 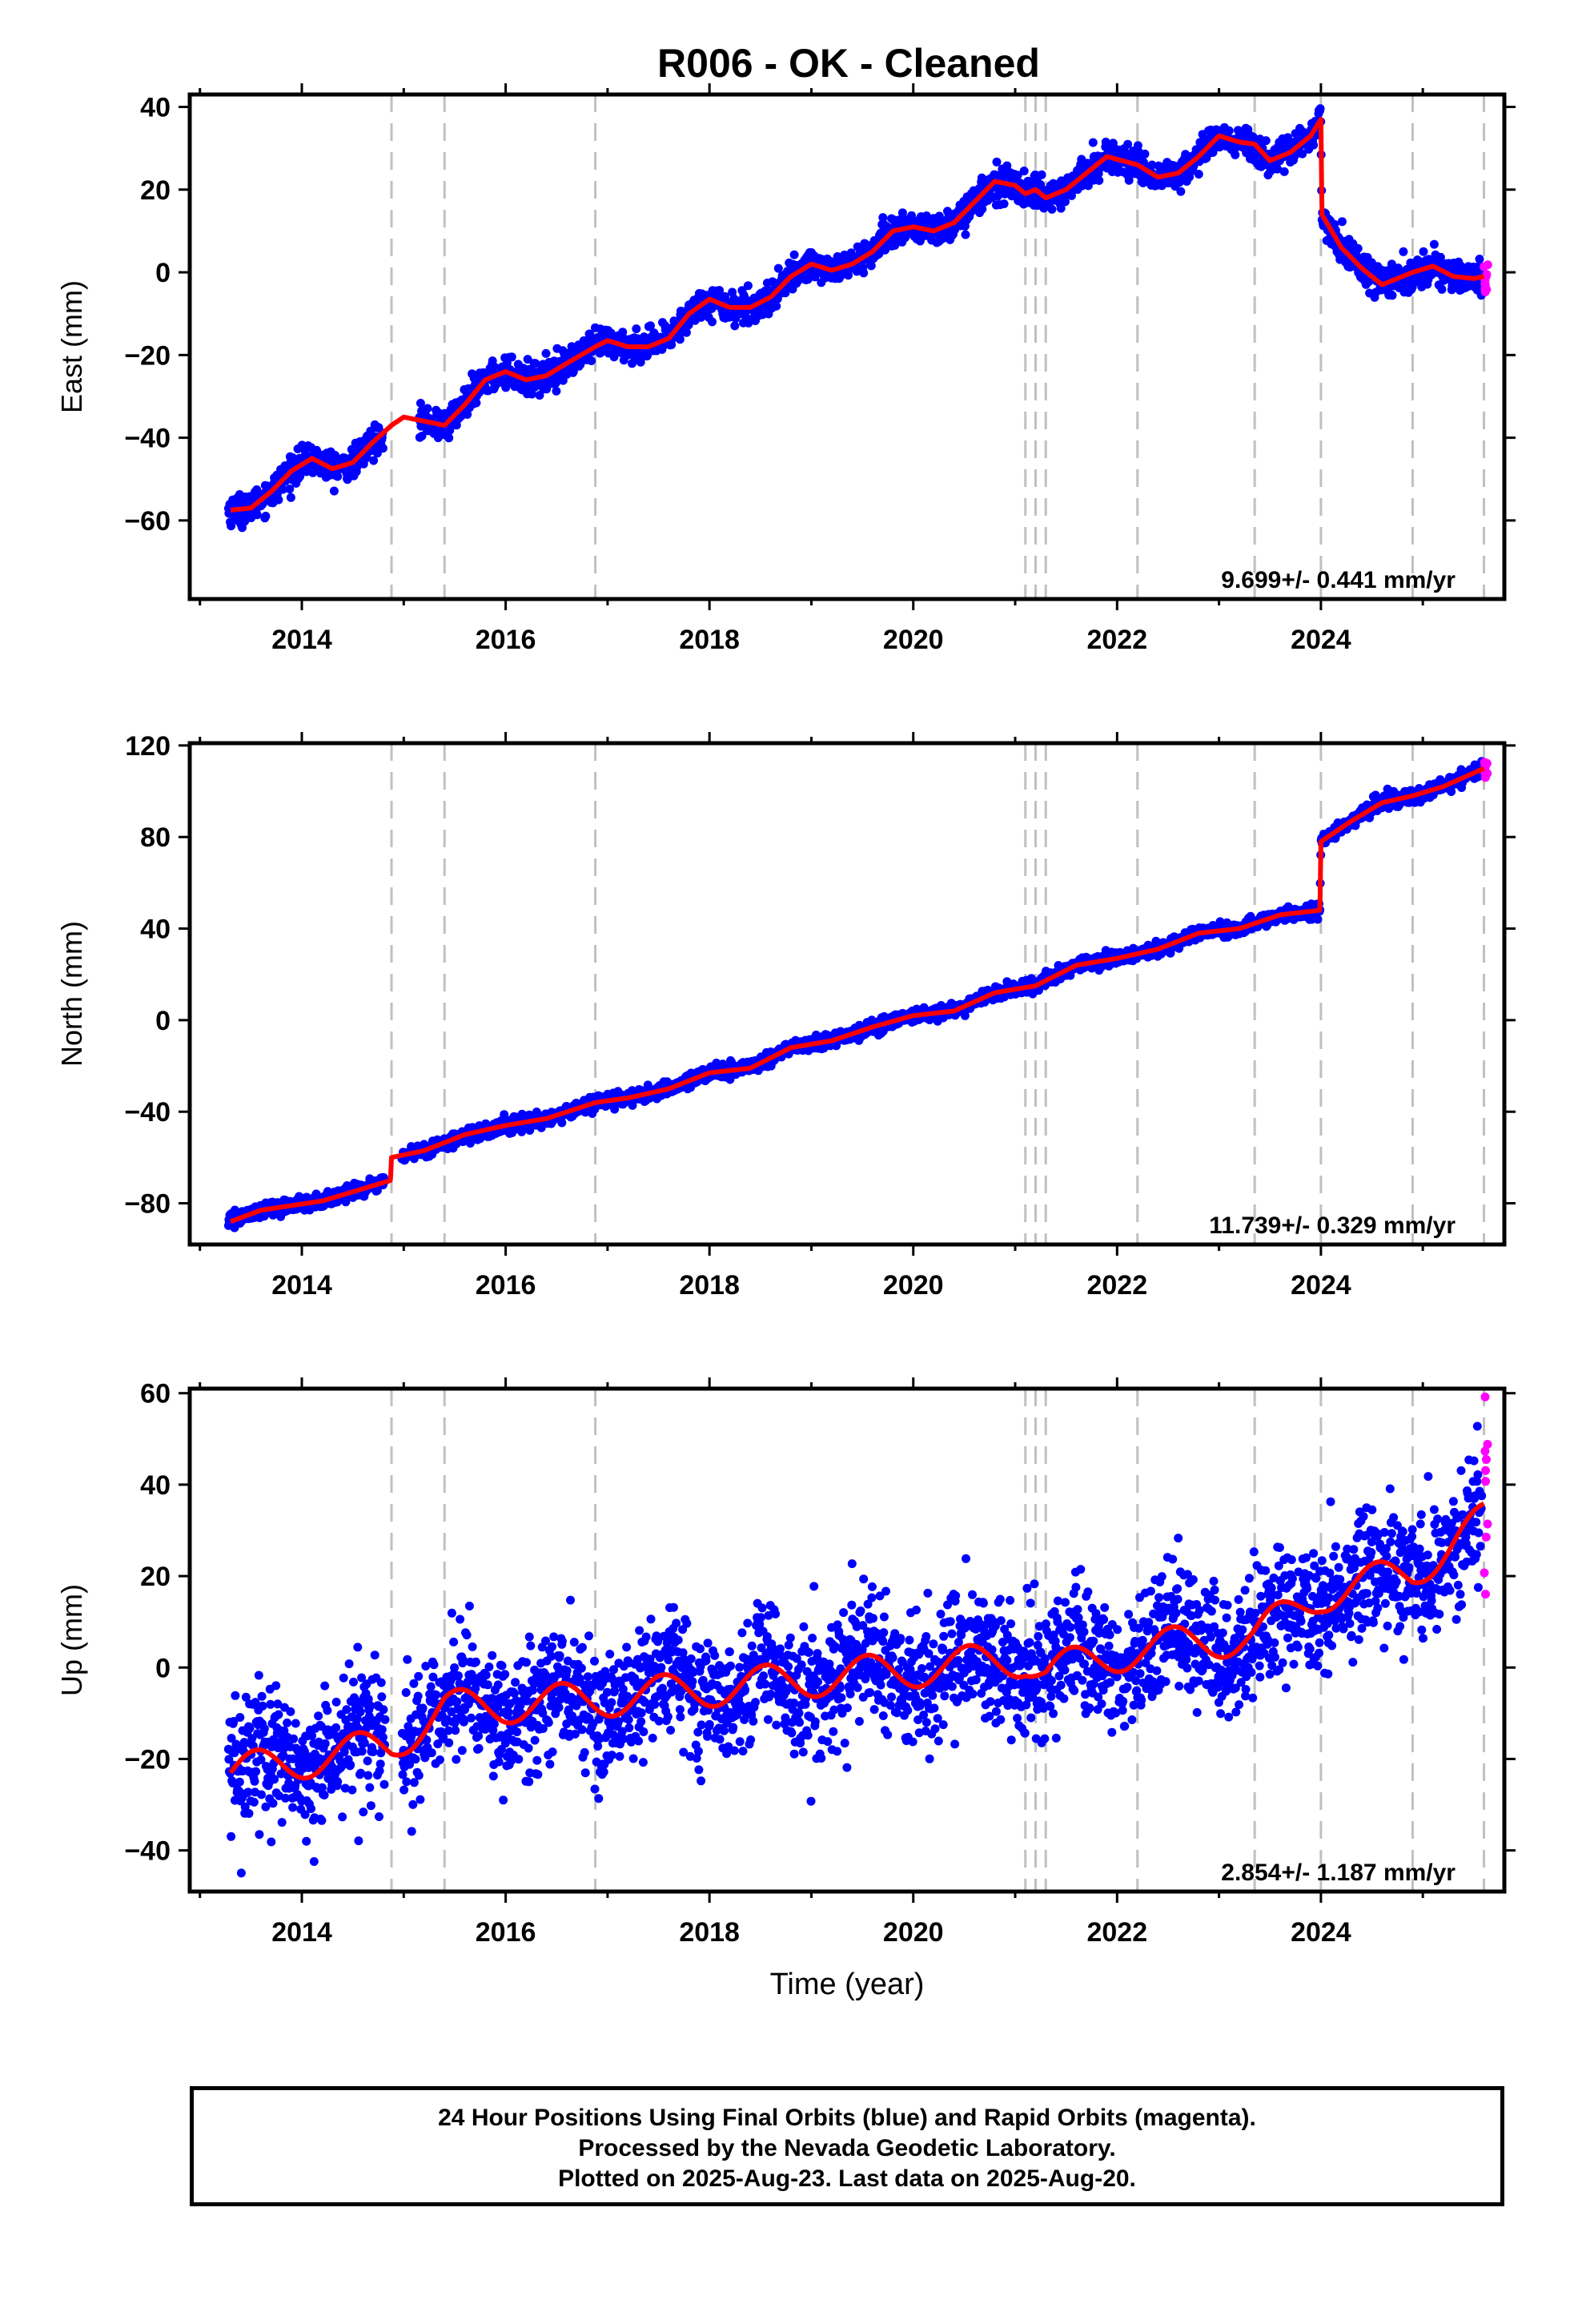 What do you see at coordinates (1116, 640) in the screenshot?
I see `x-tick-label: 2022` at bounding box center [1116, 640].